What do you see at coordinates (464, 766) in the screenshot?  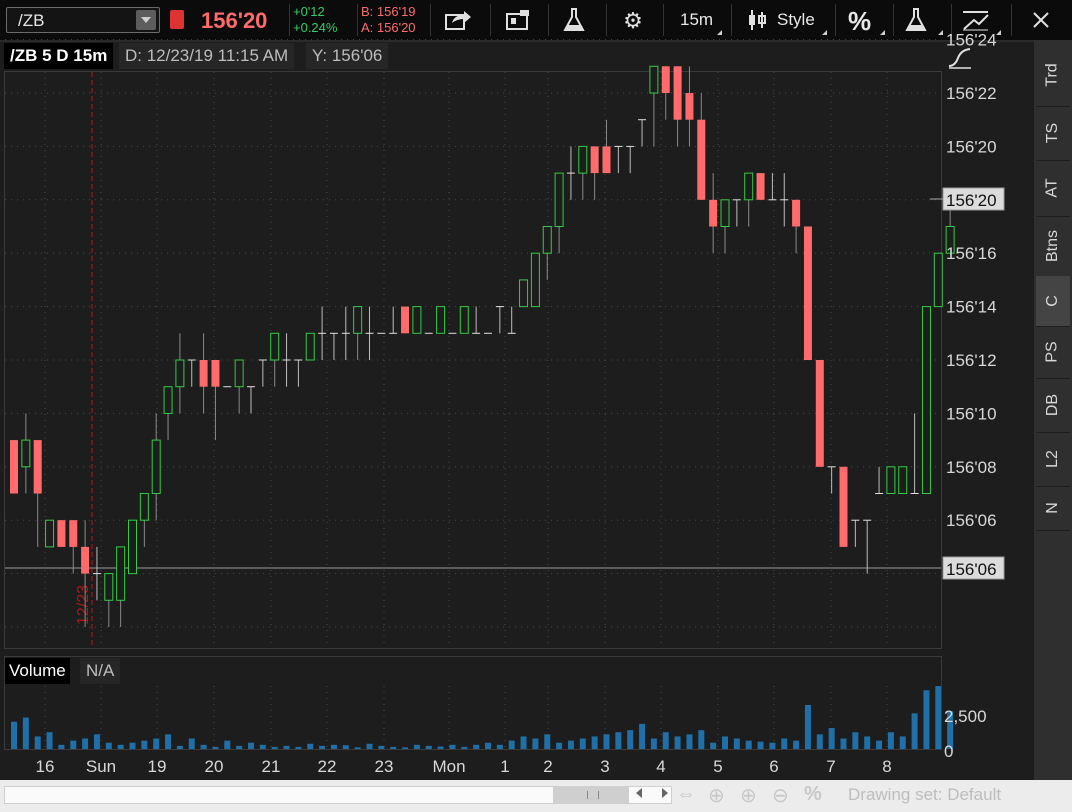 I see `x-axis: 16 Sun 19 20 21 22 23 Mon 1 2 3 4 5 6 7 8` at bounding box center [464, 766].